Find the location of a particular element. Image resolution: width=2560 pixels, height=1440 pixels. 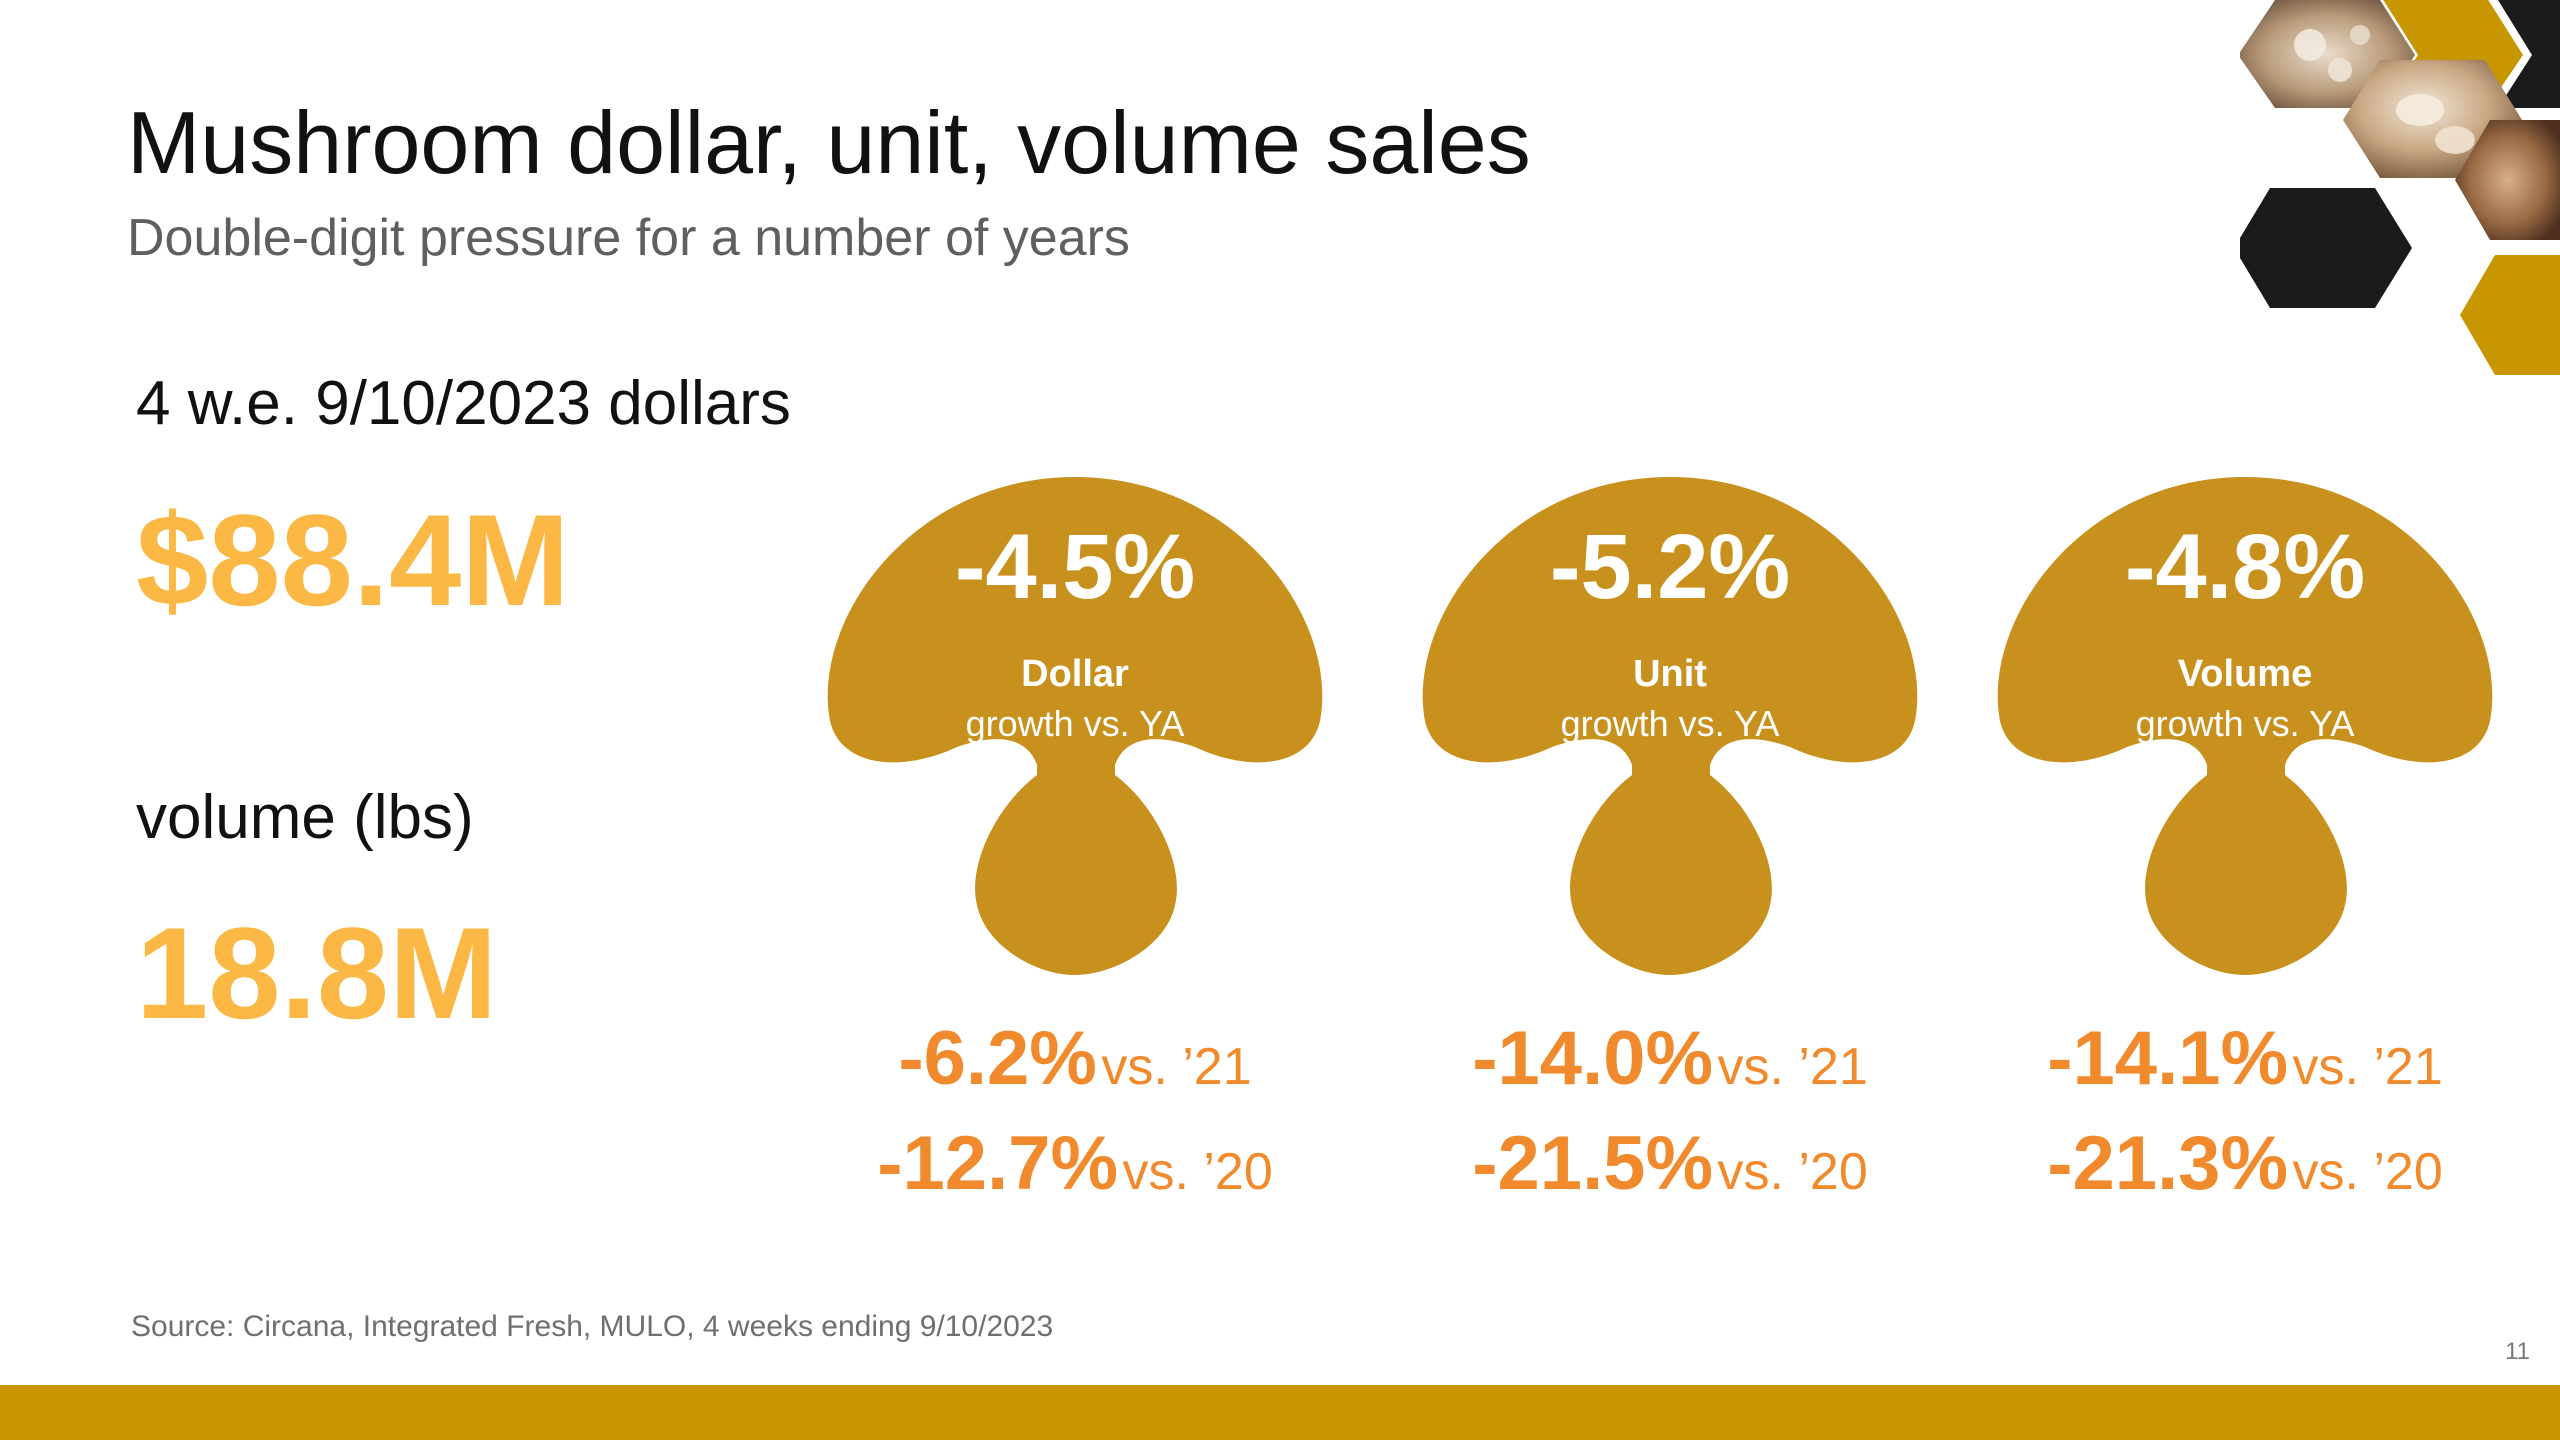

unit-vs-2020: -21.5% vs. ’20 is located at coordinates (1670, 1163).